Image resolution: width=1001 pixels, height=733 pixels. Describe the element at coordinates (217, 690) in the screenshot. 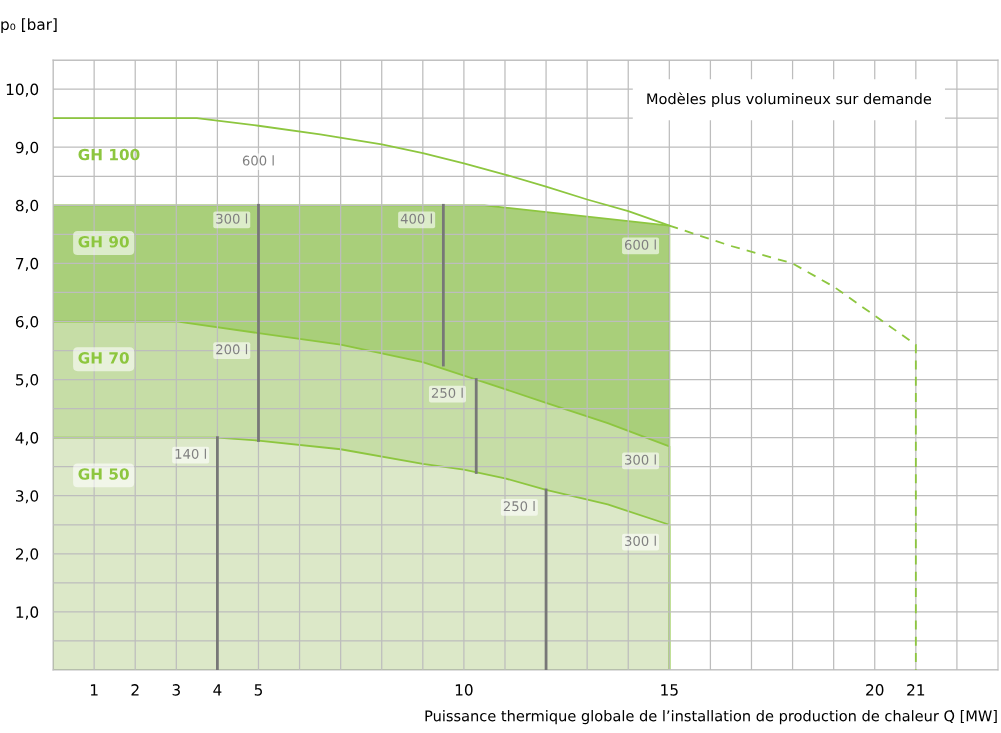

I see `x-tick-label: 4` at that location.